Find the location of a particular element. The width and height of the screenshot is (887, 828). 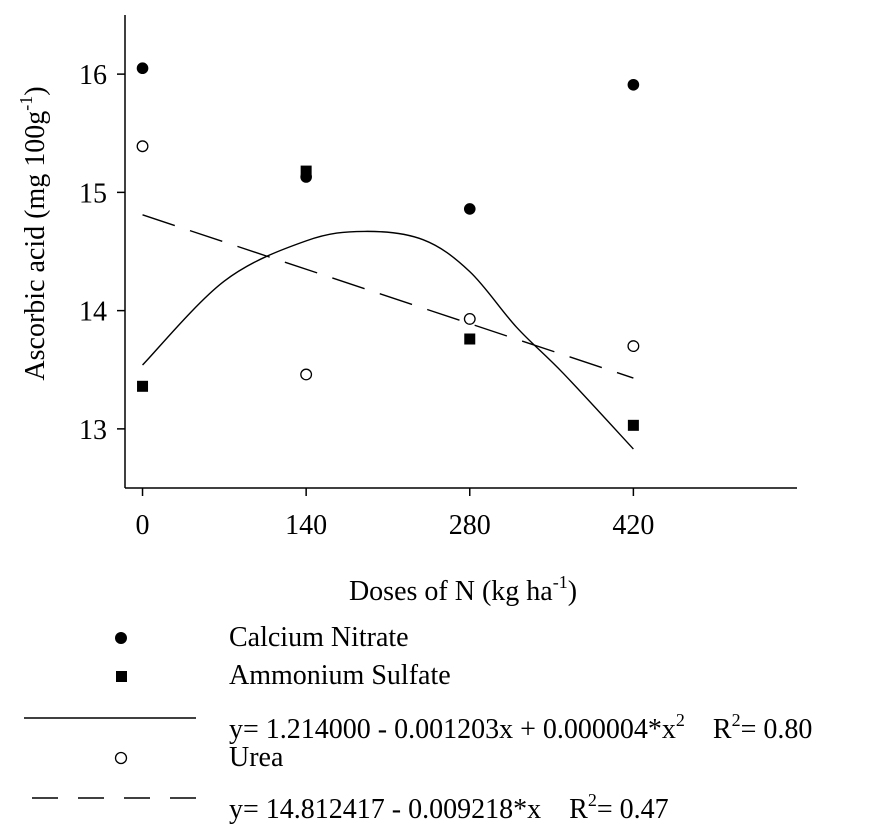

y-tick-label: 16 is located at coordinates (93, 75).